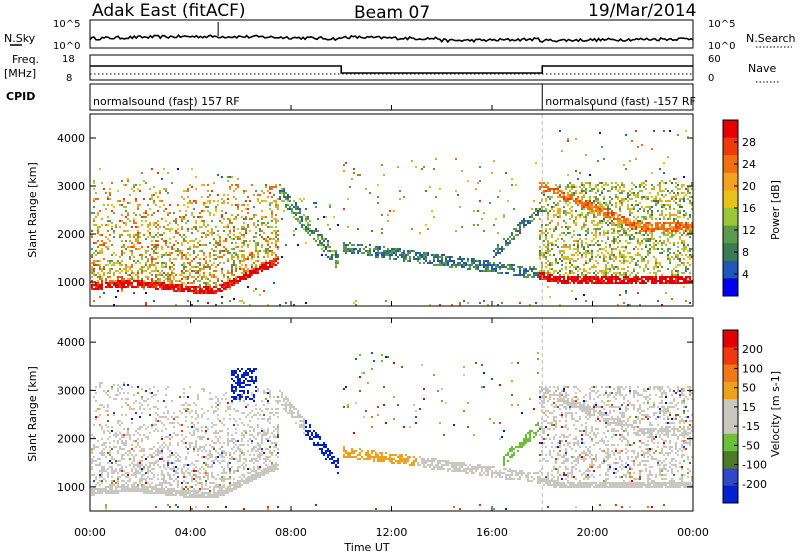 Image resolution: width=800 pixels, height=554 pixels. Describe the element at coordinates (642, 11) in the screenshot. I see `date-label: 19/Mar/2014` at that location.